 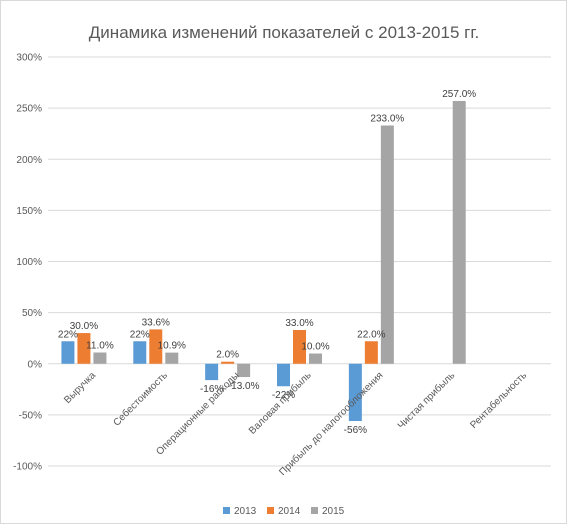 I want to click on category-label: Себестоимость, so click(x=140, y=398).